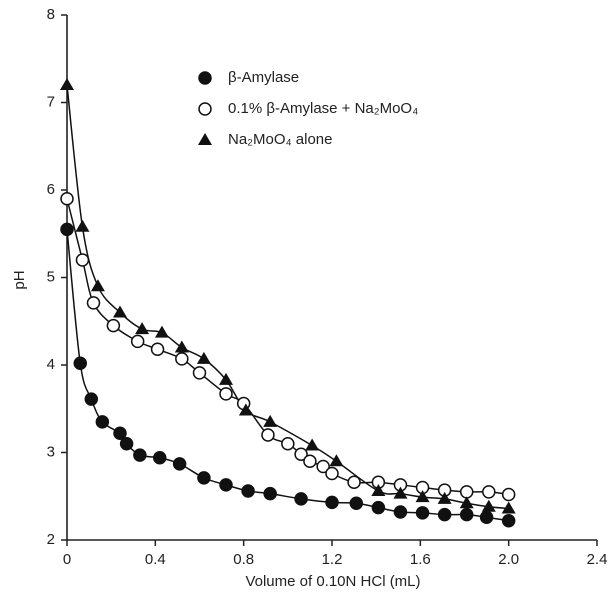 The width and height of the screenshot is (608, 599). Describe the element at coordinates (508, 559) in the screenshot. I see `x-tick-label: 2.0` at that location.